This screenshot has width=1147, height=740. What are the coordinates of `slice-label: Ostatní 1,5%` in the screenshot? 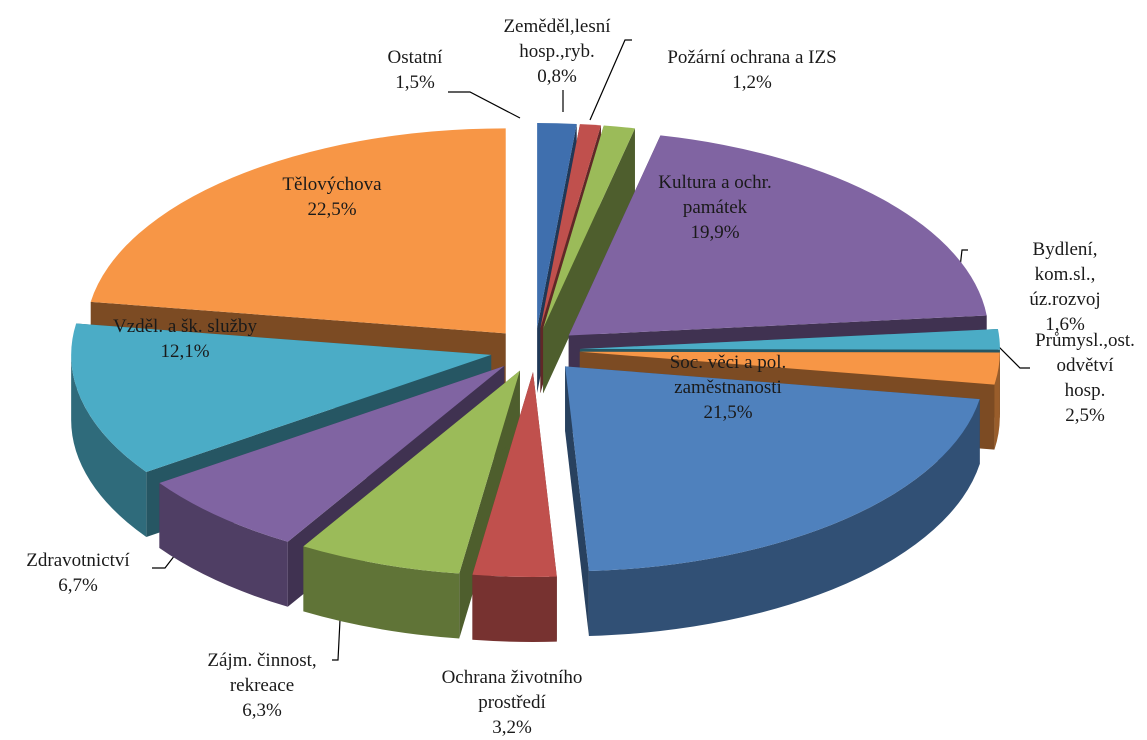 It's located at (415, 70).